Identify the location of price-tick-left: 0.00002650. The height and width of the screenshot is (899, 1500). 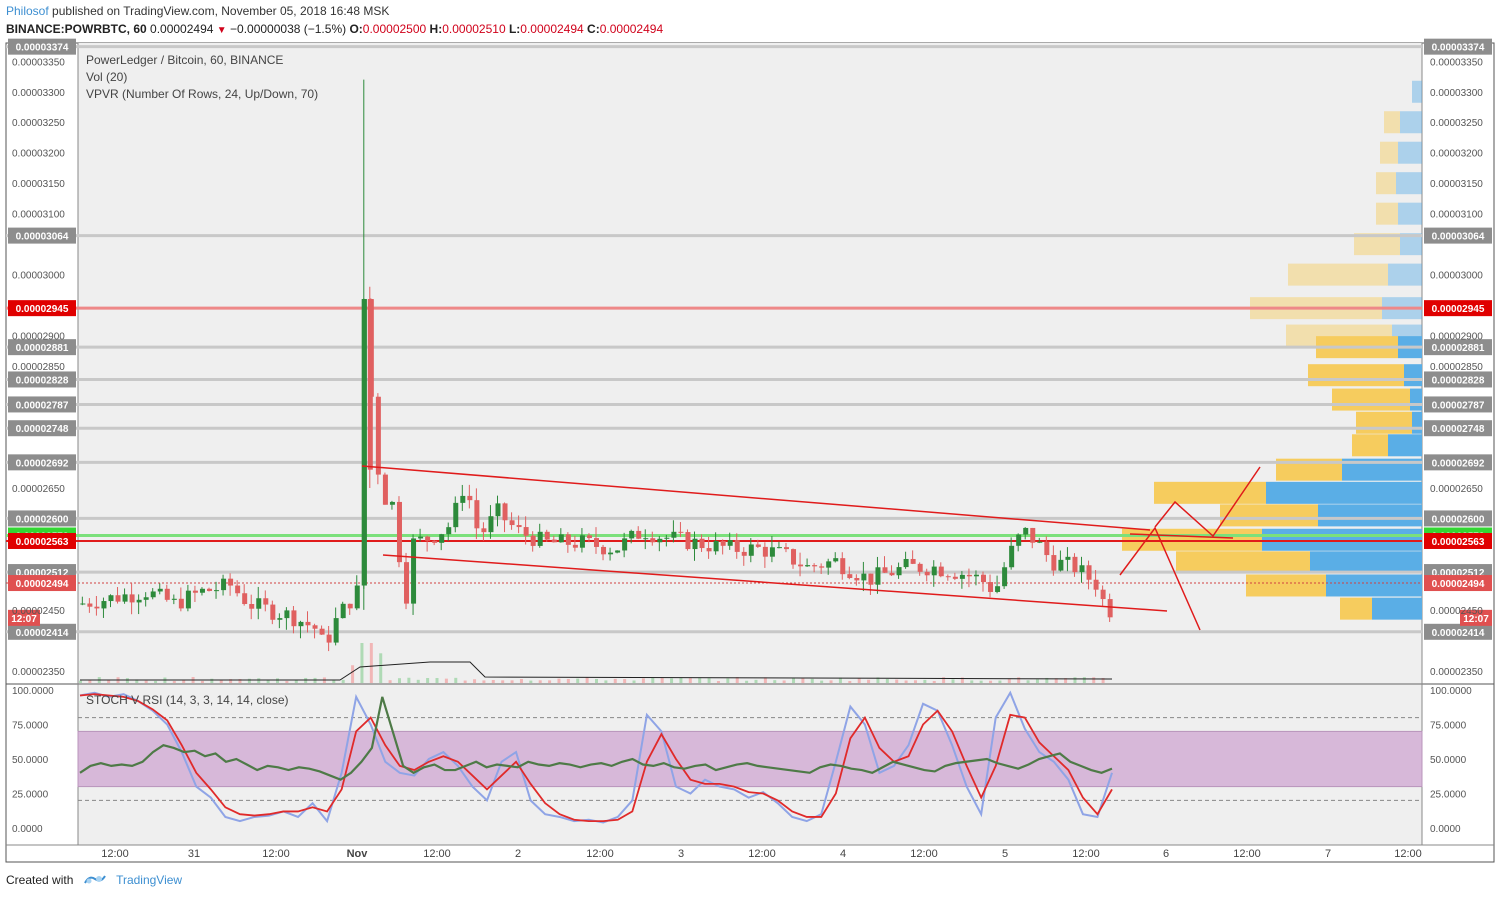
(38, 489).